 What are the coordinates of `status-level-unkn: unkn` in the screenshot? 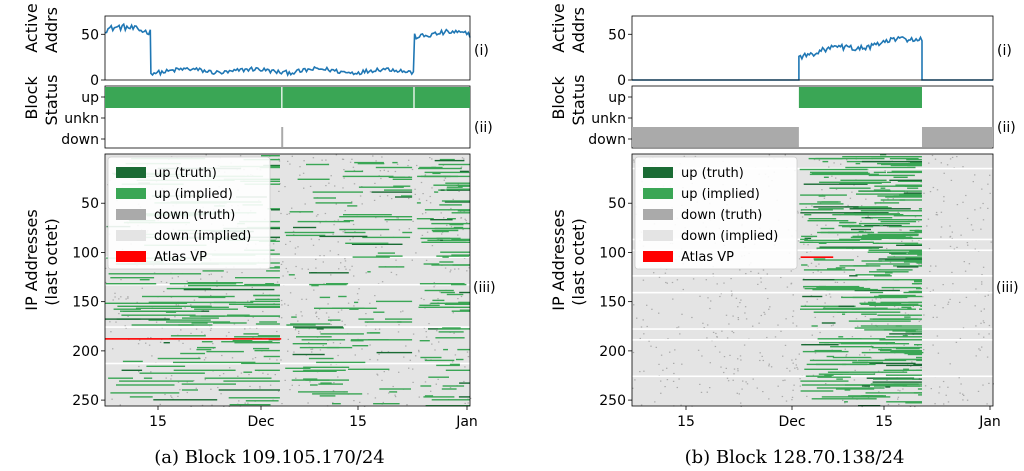 It's located at (81, 119).